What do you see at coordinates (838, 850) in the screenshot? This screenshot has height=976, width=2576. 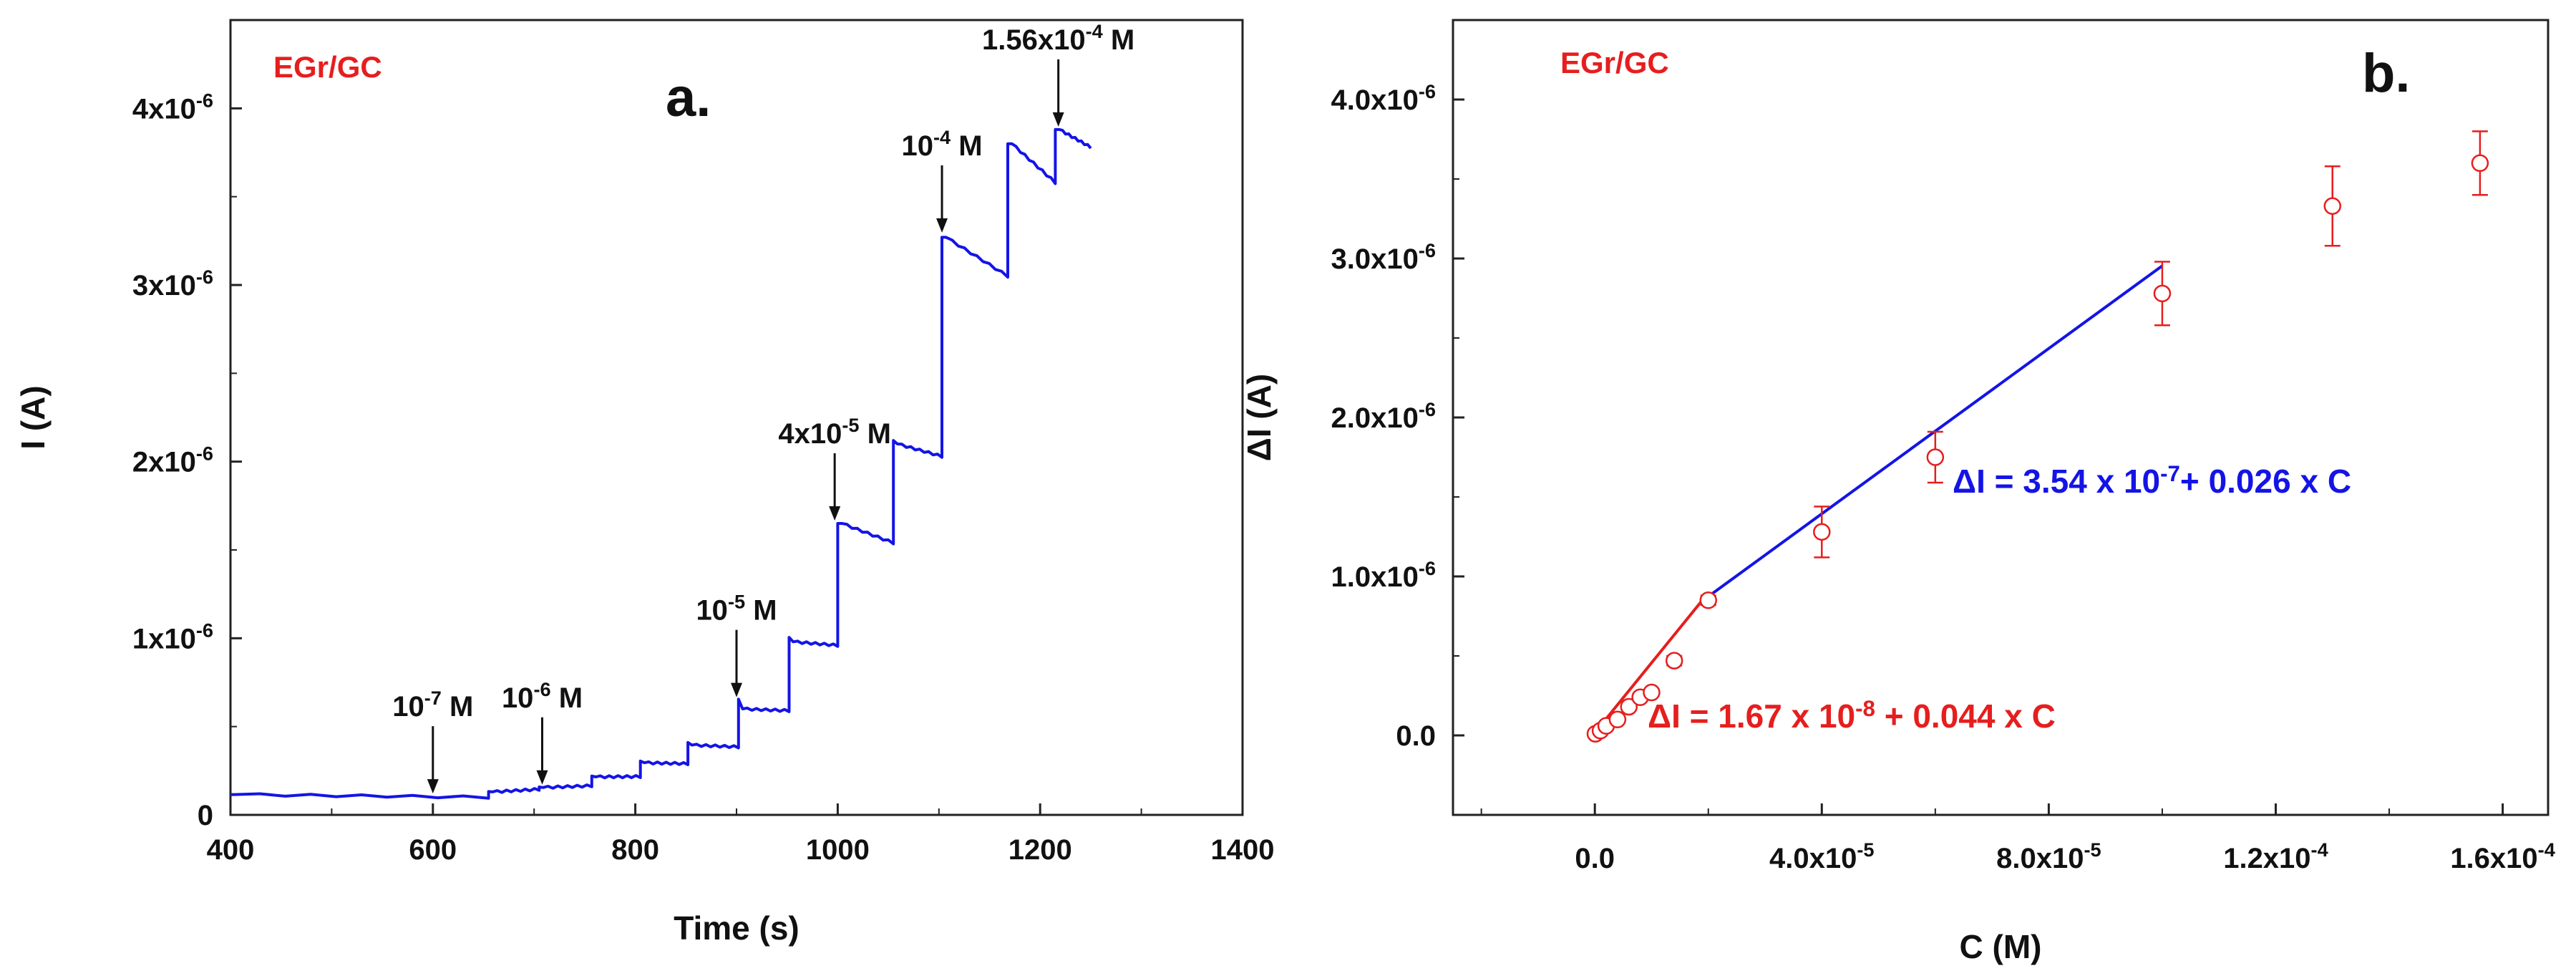 I see `a-xtick-label: 1000` at bounding box center [838, 850].